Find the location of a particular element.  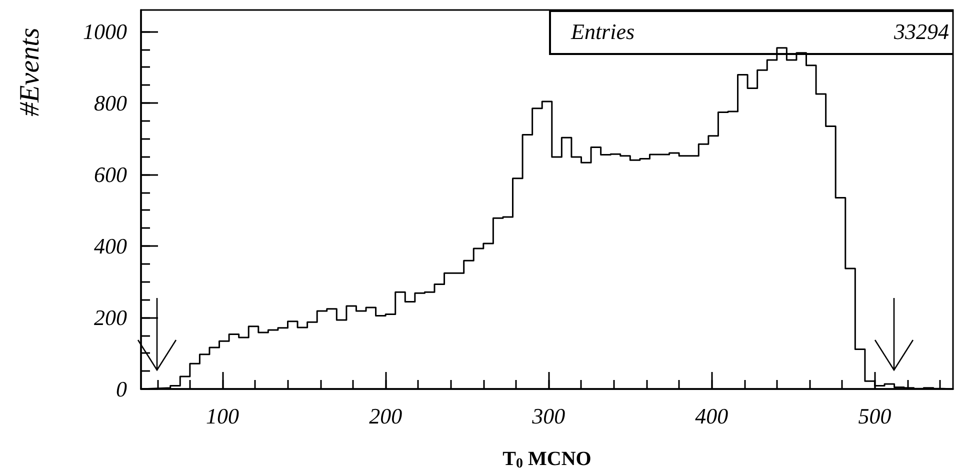

y-tick-label: 800 is located at coordinates (110, 103).